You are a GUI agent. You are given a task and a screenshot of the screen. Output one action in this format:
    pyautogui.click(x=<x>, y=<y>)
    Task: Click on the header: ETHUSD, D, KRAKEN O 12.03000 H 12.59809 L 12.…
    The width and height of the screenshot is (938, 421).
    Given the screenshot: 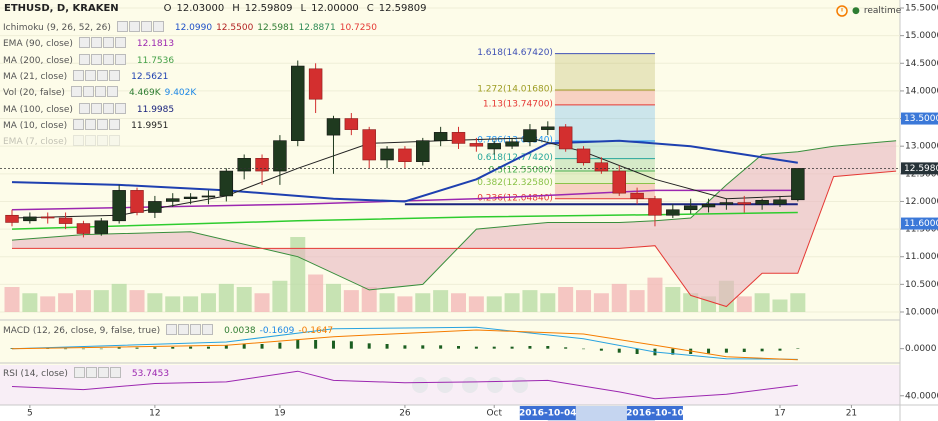 What is the action you would take?
    pyautogui.click(x=217, y=8)
    